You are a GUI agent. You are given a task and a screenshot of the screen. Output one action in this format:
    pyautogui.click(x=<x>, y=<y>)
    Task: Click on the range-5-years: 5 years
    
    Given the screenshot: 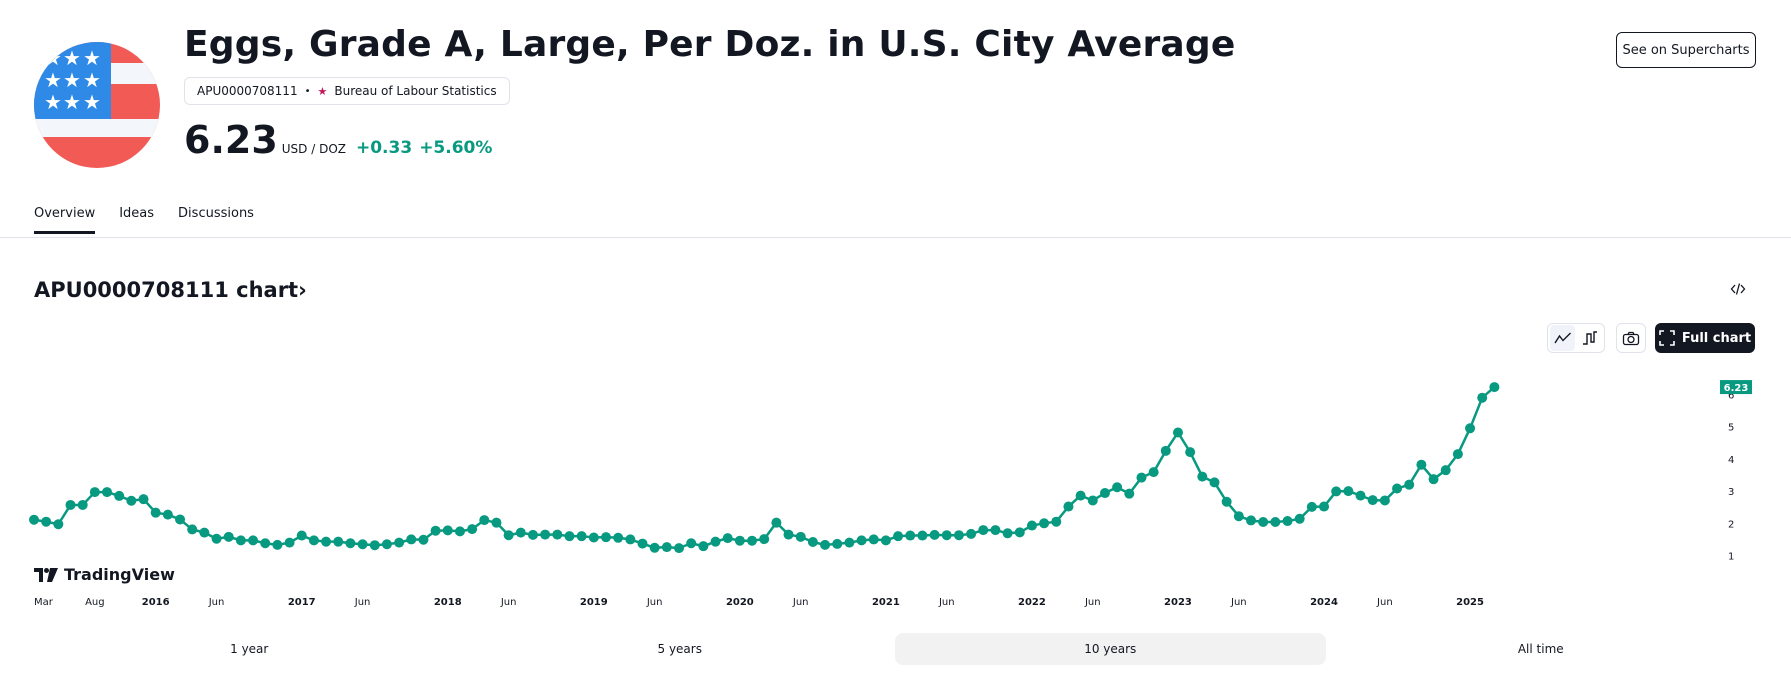 What is the action you would take?
    pyautogui.click(x=679, y=649)
    